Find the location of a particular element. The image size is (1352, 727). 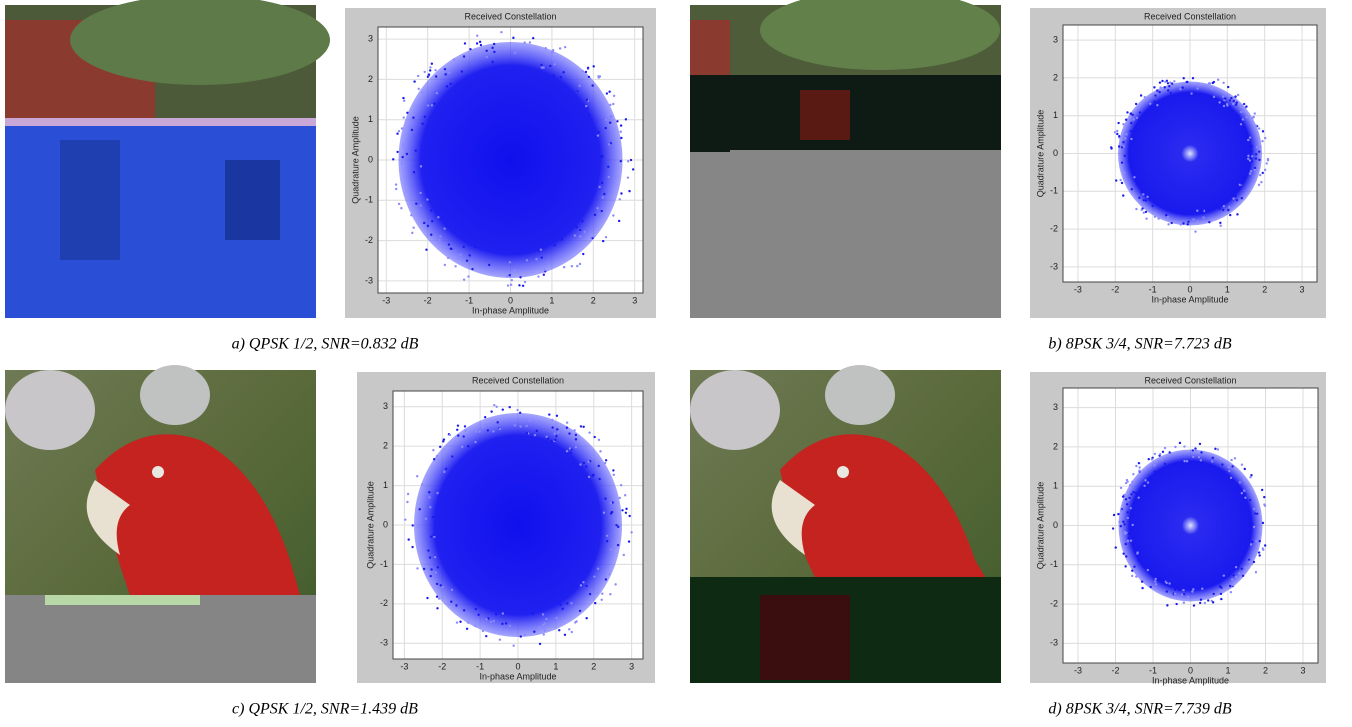

x-tick-label: 2 is located at coordinates (1265, 670).